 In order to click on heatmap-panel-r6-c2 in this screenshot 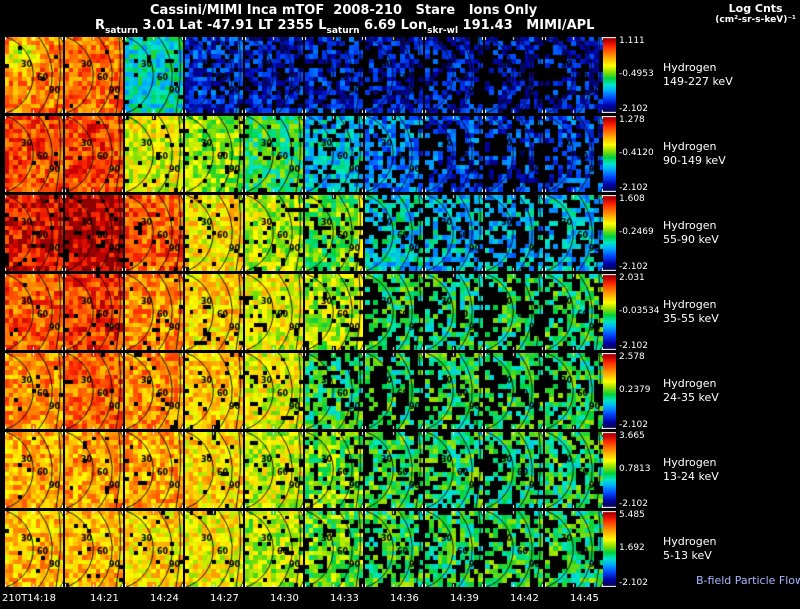, I will do `click(154, 549)`.